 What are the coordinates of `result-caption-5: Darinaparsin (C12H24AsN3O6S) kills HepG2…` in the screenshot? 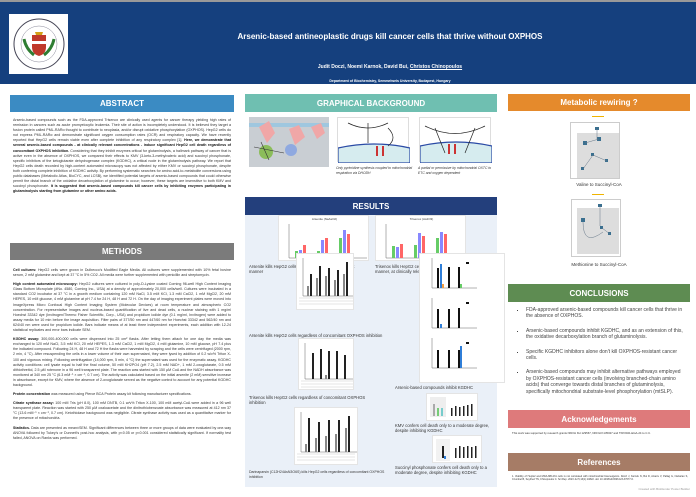 It's located at (317, 474).